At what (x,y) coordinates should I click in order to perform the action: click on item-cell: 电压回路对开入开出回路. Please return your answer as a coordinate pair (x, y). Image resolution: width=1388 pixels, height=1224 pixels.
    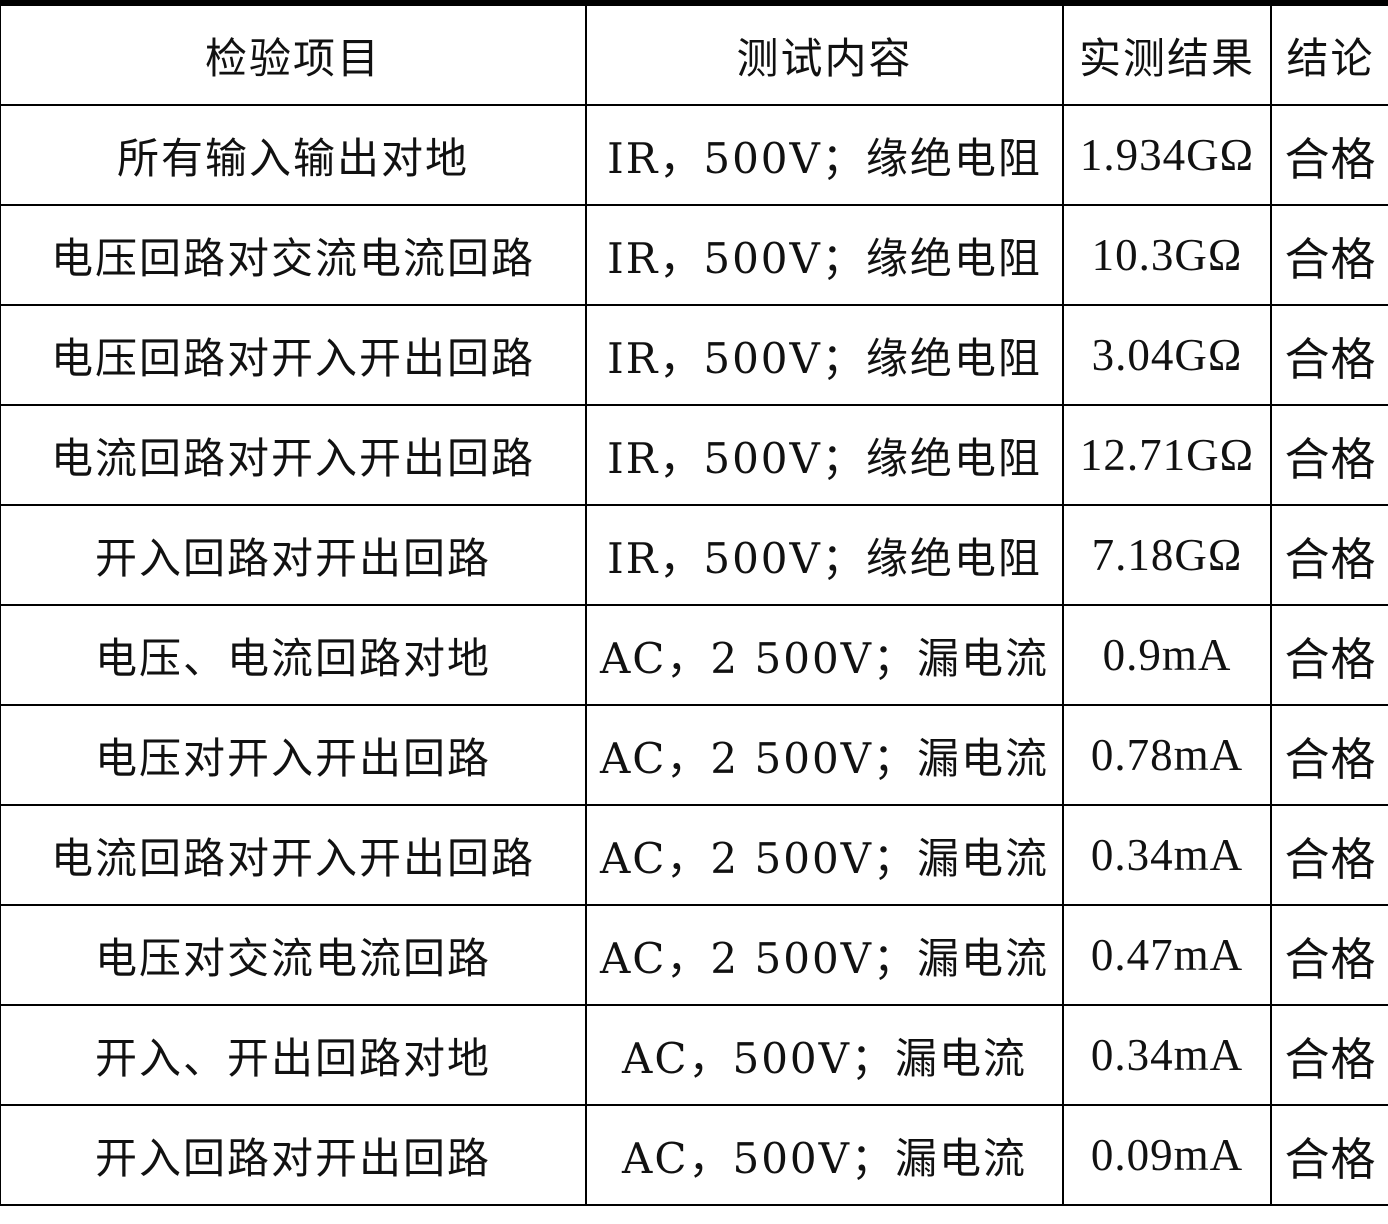
    Looking at the image, I should click on (293, 355).